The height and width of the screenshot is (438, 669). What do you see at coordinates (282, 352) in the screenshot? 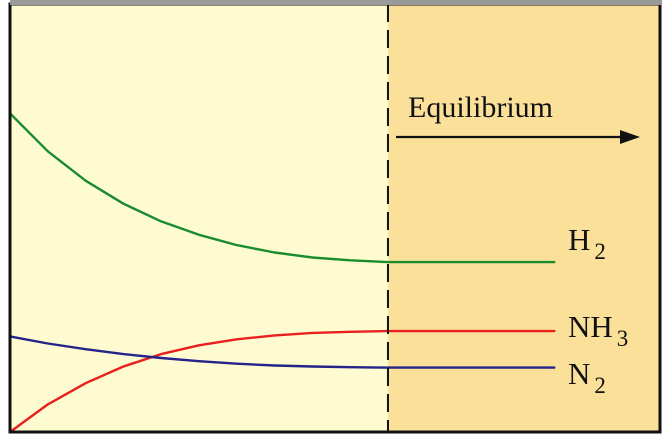
I see `series-line-n2` at bounding box center [282, 352].